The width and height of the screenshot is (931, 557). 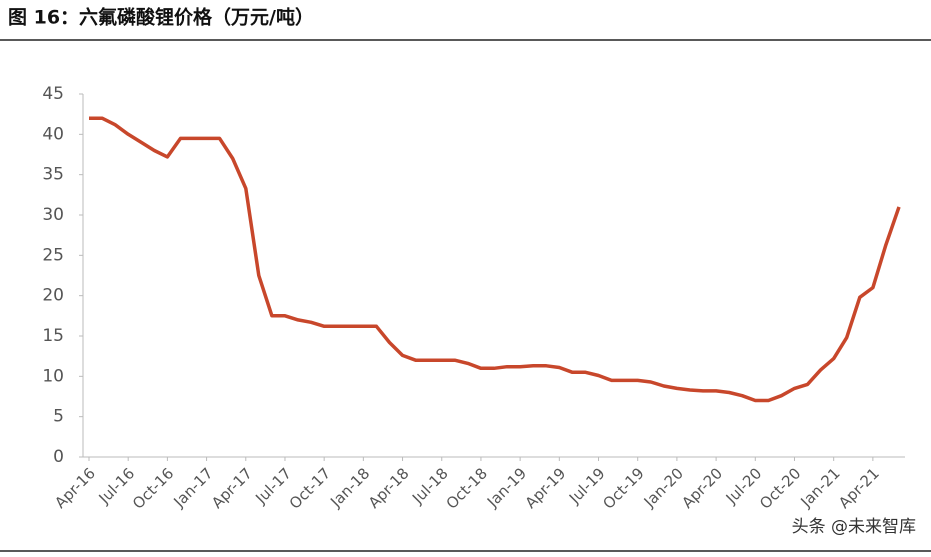 I want to click on x-tick-label: Oct-19, so click(x=623, y=488).